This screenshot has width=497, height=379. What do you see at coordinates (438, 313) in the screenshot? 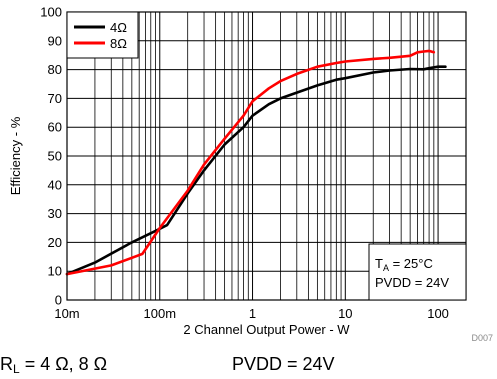
I see `x-tick-label: 100` at bounding box center [438, 313].